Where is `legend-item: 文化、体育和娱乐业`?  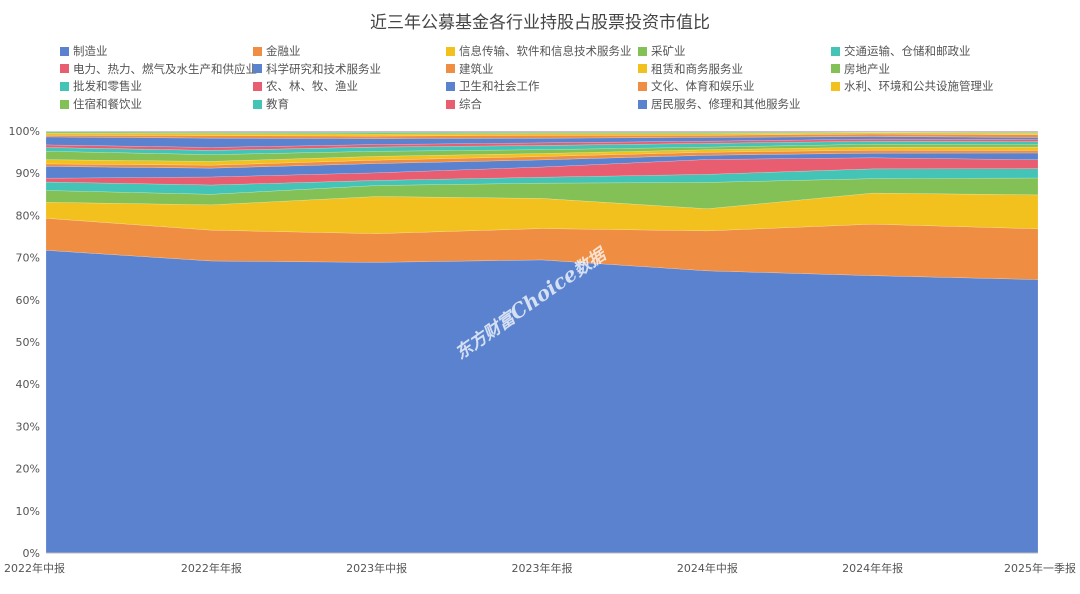
legend-item: 文化、体育和娱乐业 is located at coordinates (696, 86).